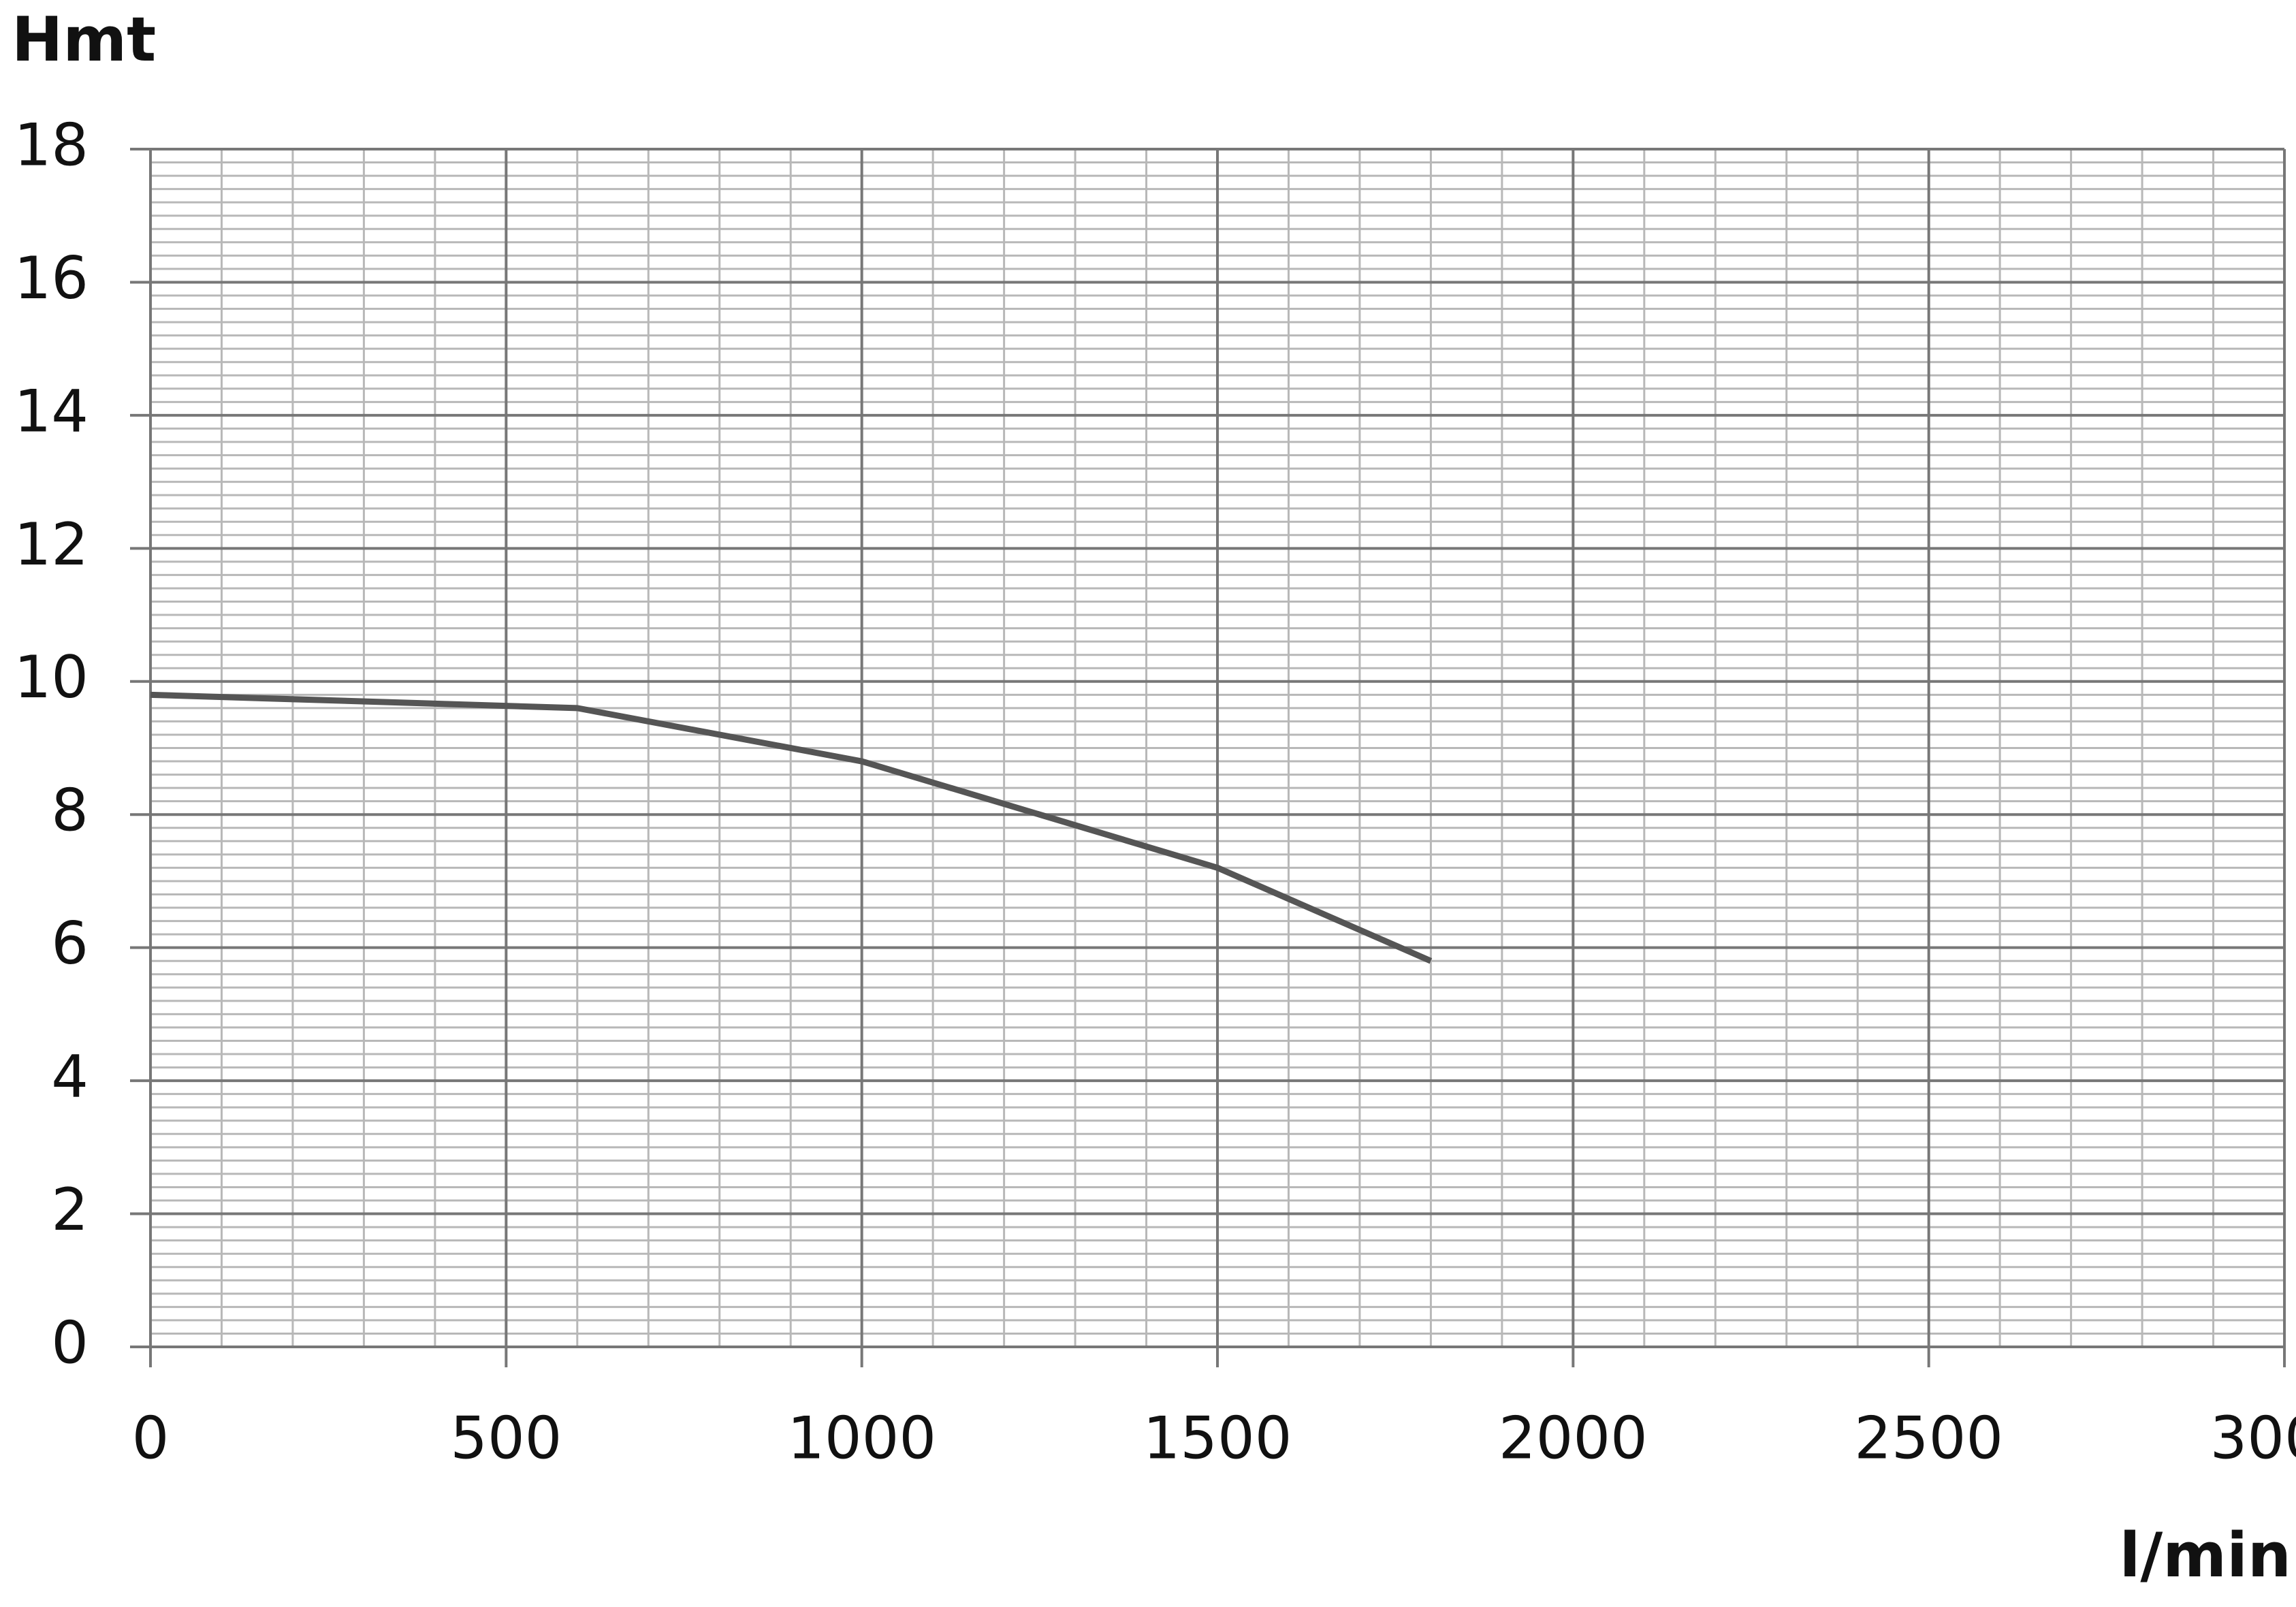 The width and height of the screenshot is (2296, 1607). What do you see at coordinates (51, 545) in the screenshot?
I see `y-tick-label: 12` at bounding box center [51, 545].